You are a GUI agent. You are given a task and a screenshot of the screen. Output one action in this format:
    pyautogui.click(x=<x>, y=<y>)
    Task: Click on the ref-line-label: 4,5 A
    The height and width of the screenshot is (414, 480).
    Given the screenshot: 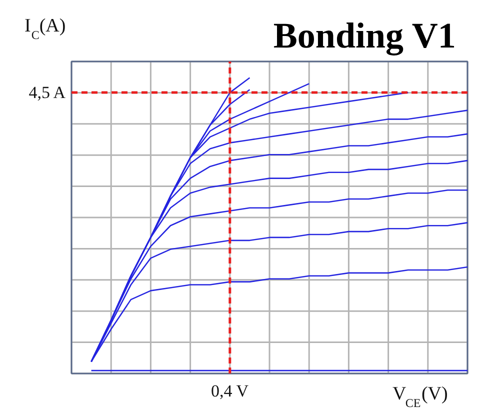 What is the action you would take?
    pyautogui.click(x=47, y=92)
    